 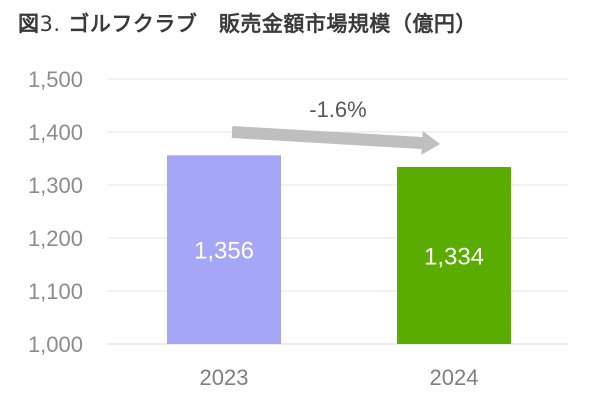 What do you see at coordinates (55, 344) in the screenshot?
I see `y-tick-label: 1,000` at bounding box center [55, 344].